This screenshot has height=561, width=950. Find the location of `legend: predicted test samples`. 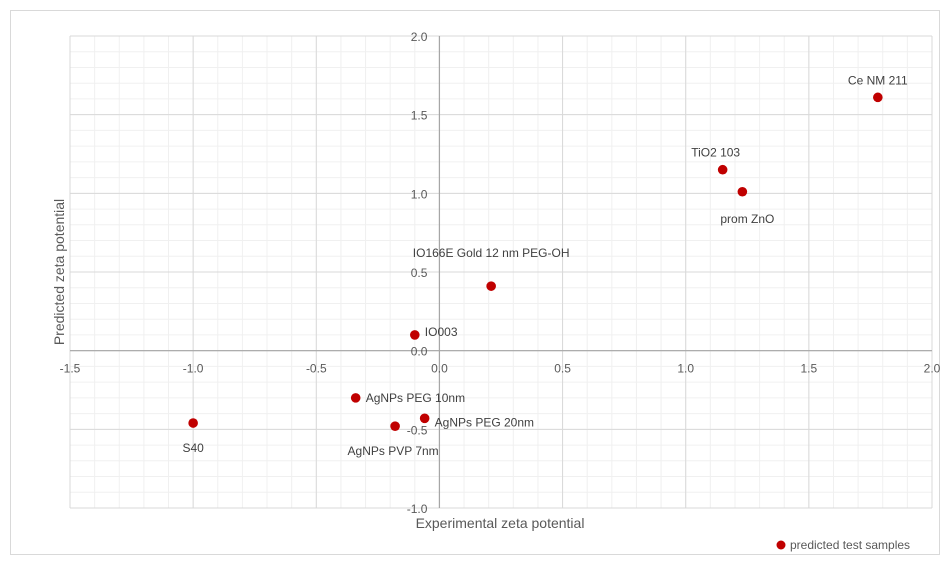

legend: predicted test samples is located at coordinates (843, 545).